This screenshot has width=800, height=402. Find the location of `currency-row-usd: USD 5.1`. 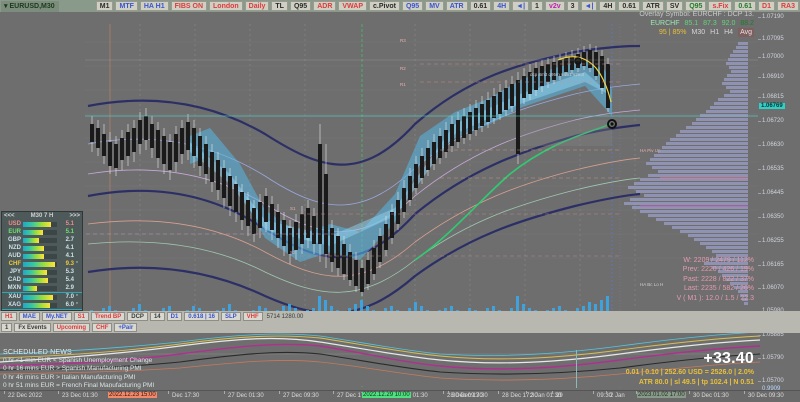

currency-row-usd: USD 5.1 is located at coordinates (42, 224).